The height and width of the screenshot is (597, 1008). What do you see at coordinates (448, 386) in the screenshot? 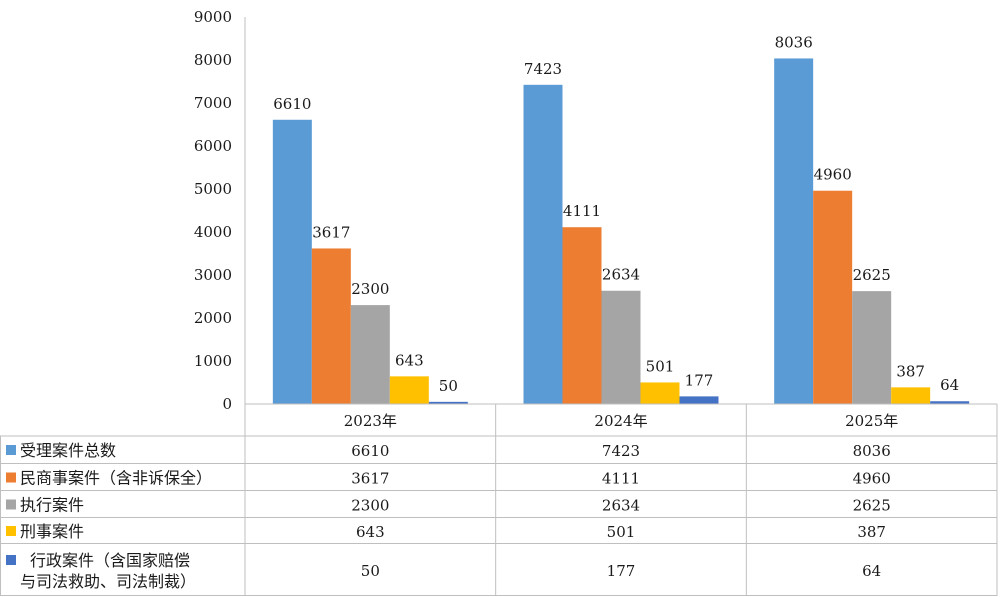
I see `data-label: 50` at bounding box center [448, 386].